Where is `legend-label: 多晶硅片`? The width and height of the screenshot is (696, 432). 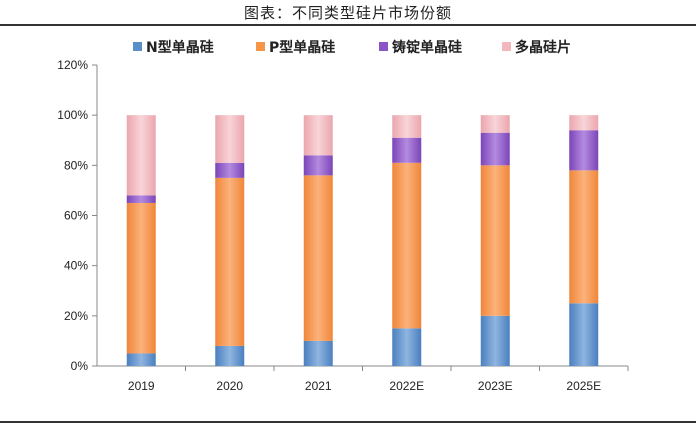
legend-label: 多晶硅片 is located at coordinates (543, 47).